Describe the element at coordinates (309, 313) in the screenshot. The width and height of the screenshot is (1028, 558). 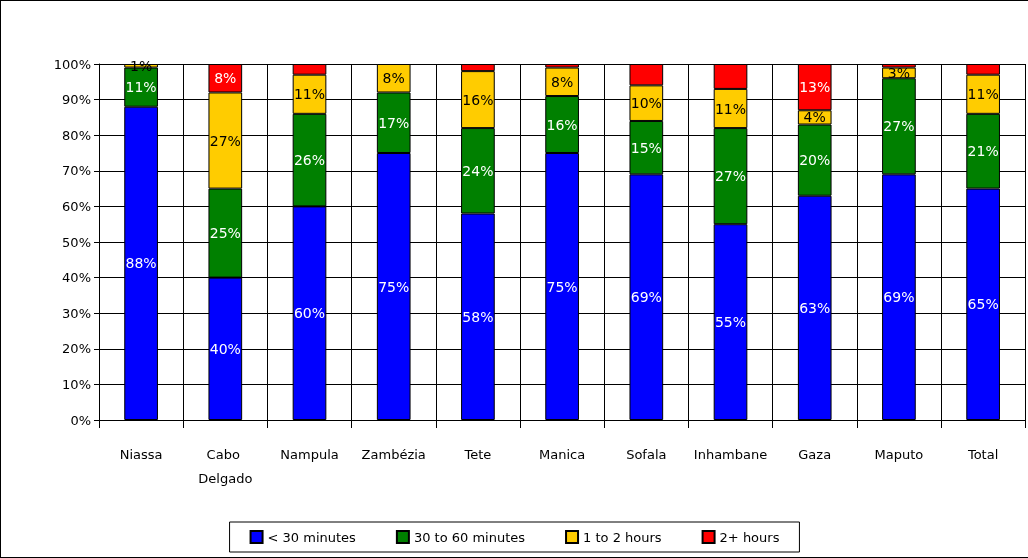
I see `data-label: 60%` at that location.